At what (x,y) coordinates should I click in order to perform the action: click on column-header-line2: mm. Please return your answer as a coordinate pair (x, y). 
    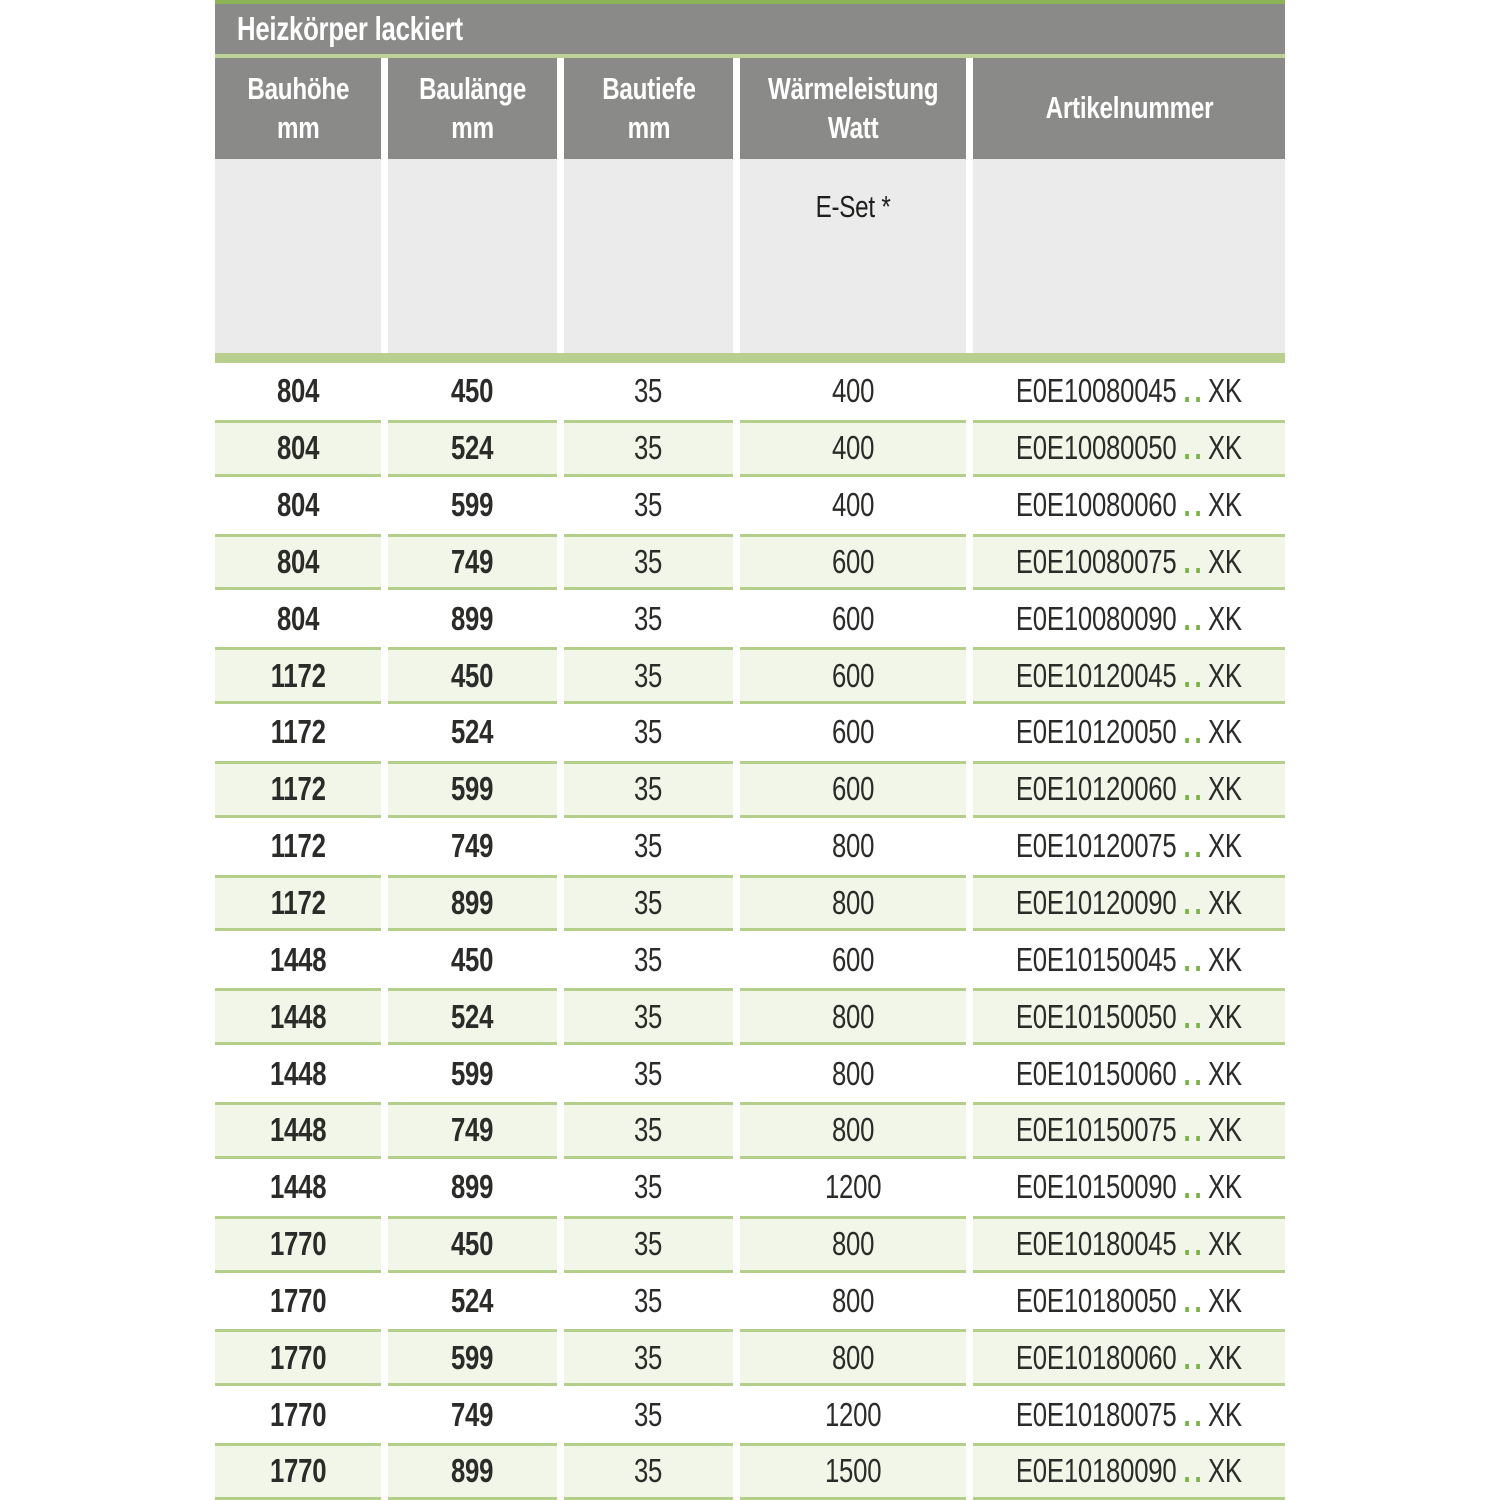
    Looking at the image, I should click on (472, 127).